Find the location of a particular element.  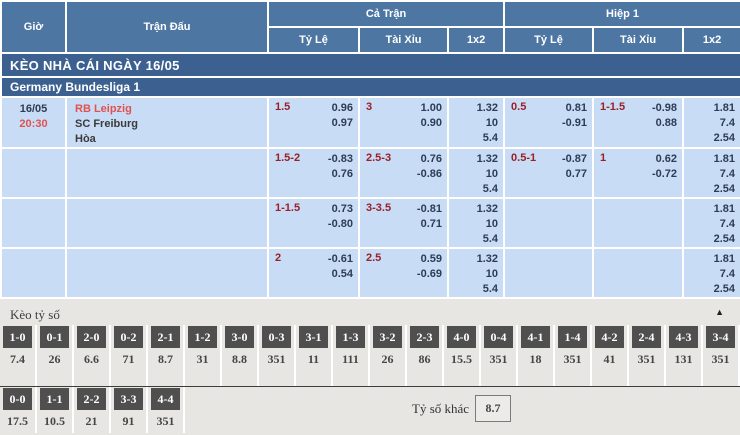

ft-handicap-cell: 1.5 0.96 0.97 is located at coordinates (313, 122).